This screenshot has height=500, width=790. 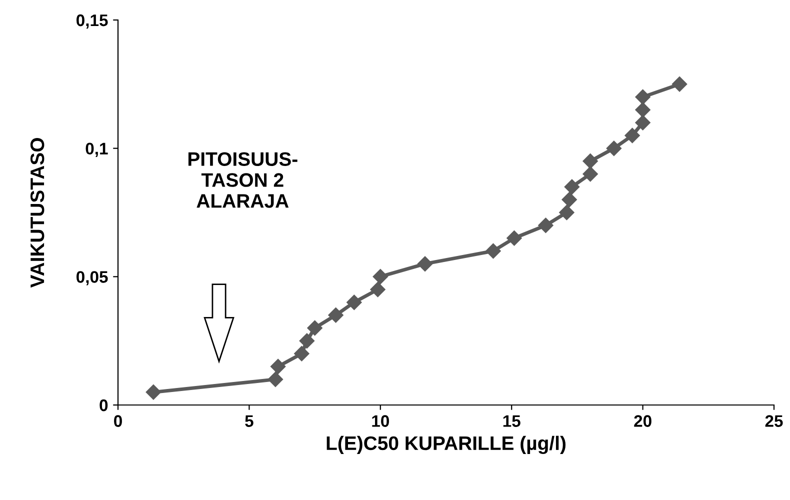 I want to click on y-tick-label: 0,1, so click(x=97, y=149).